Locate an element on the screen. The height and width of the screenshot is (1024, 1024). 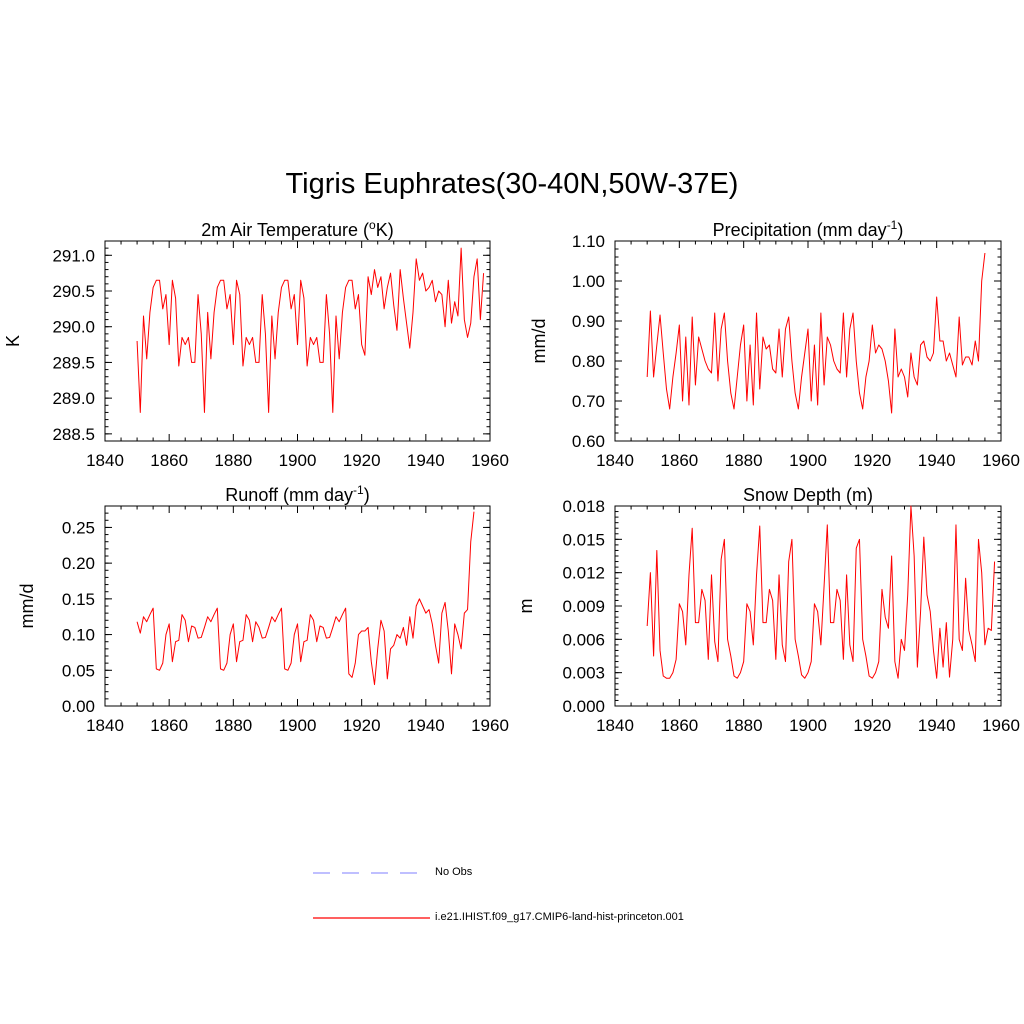
y-tick-label: 0.000 is located at coordinates (583, 706).